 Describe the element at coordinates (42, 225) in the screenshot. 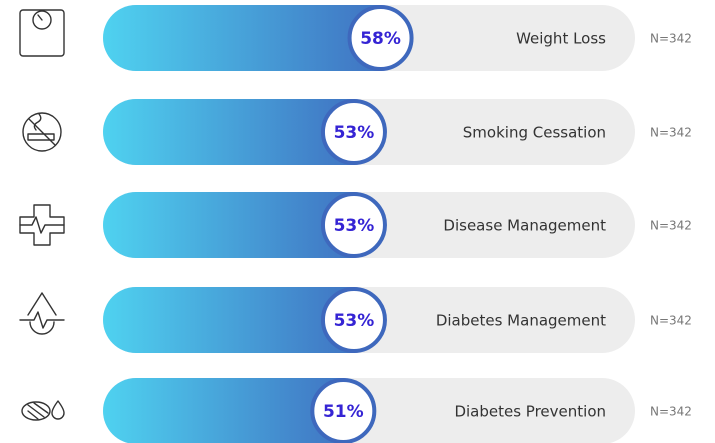

I see `icon-medical-cross` at that location.